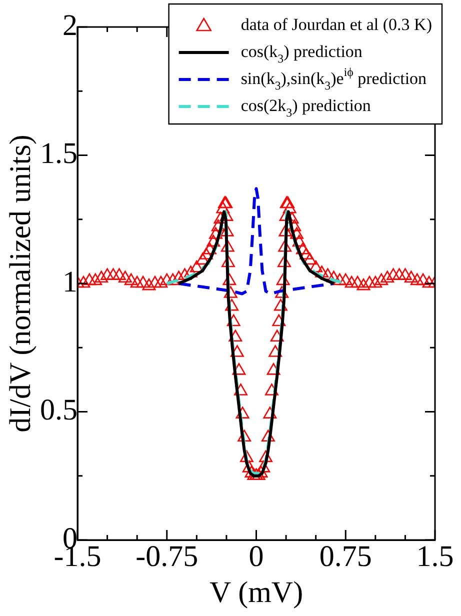 This screenshot has width=461, height=616. Describe the element at coordinates (20, 283) in the screenshot. I see `y-axis-title: dI/dV (normalized units)` at that location.